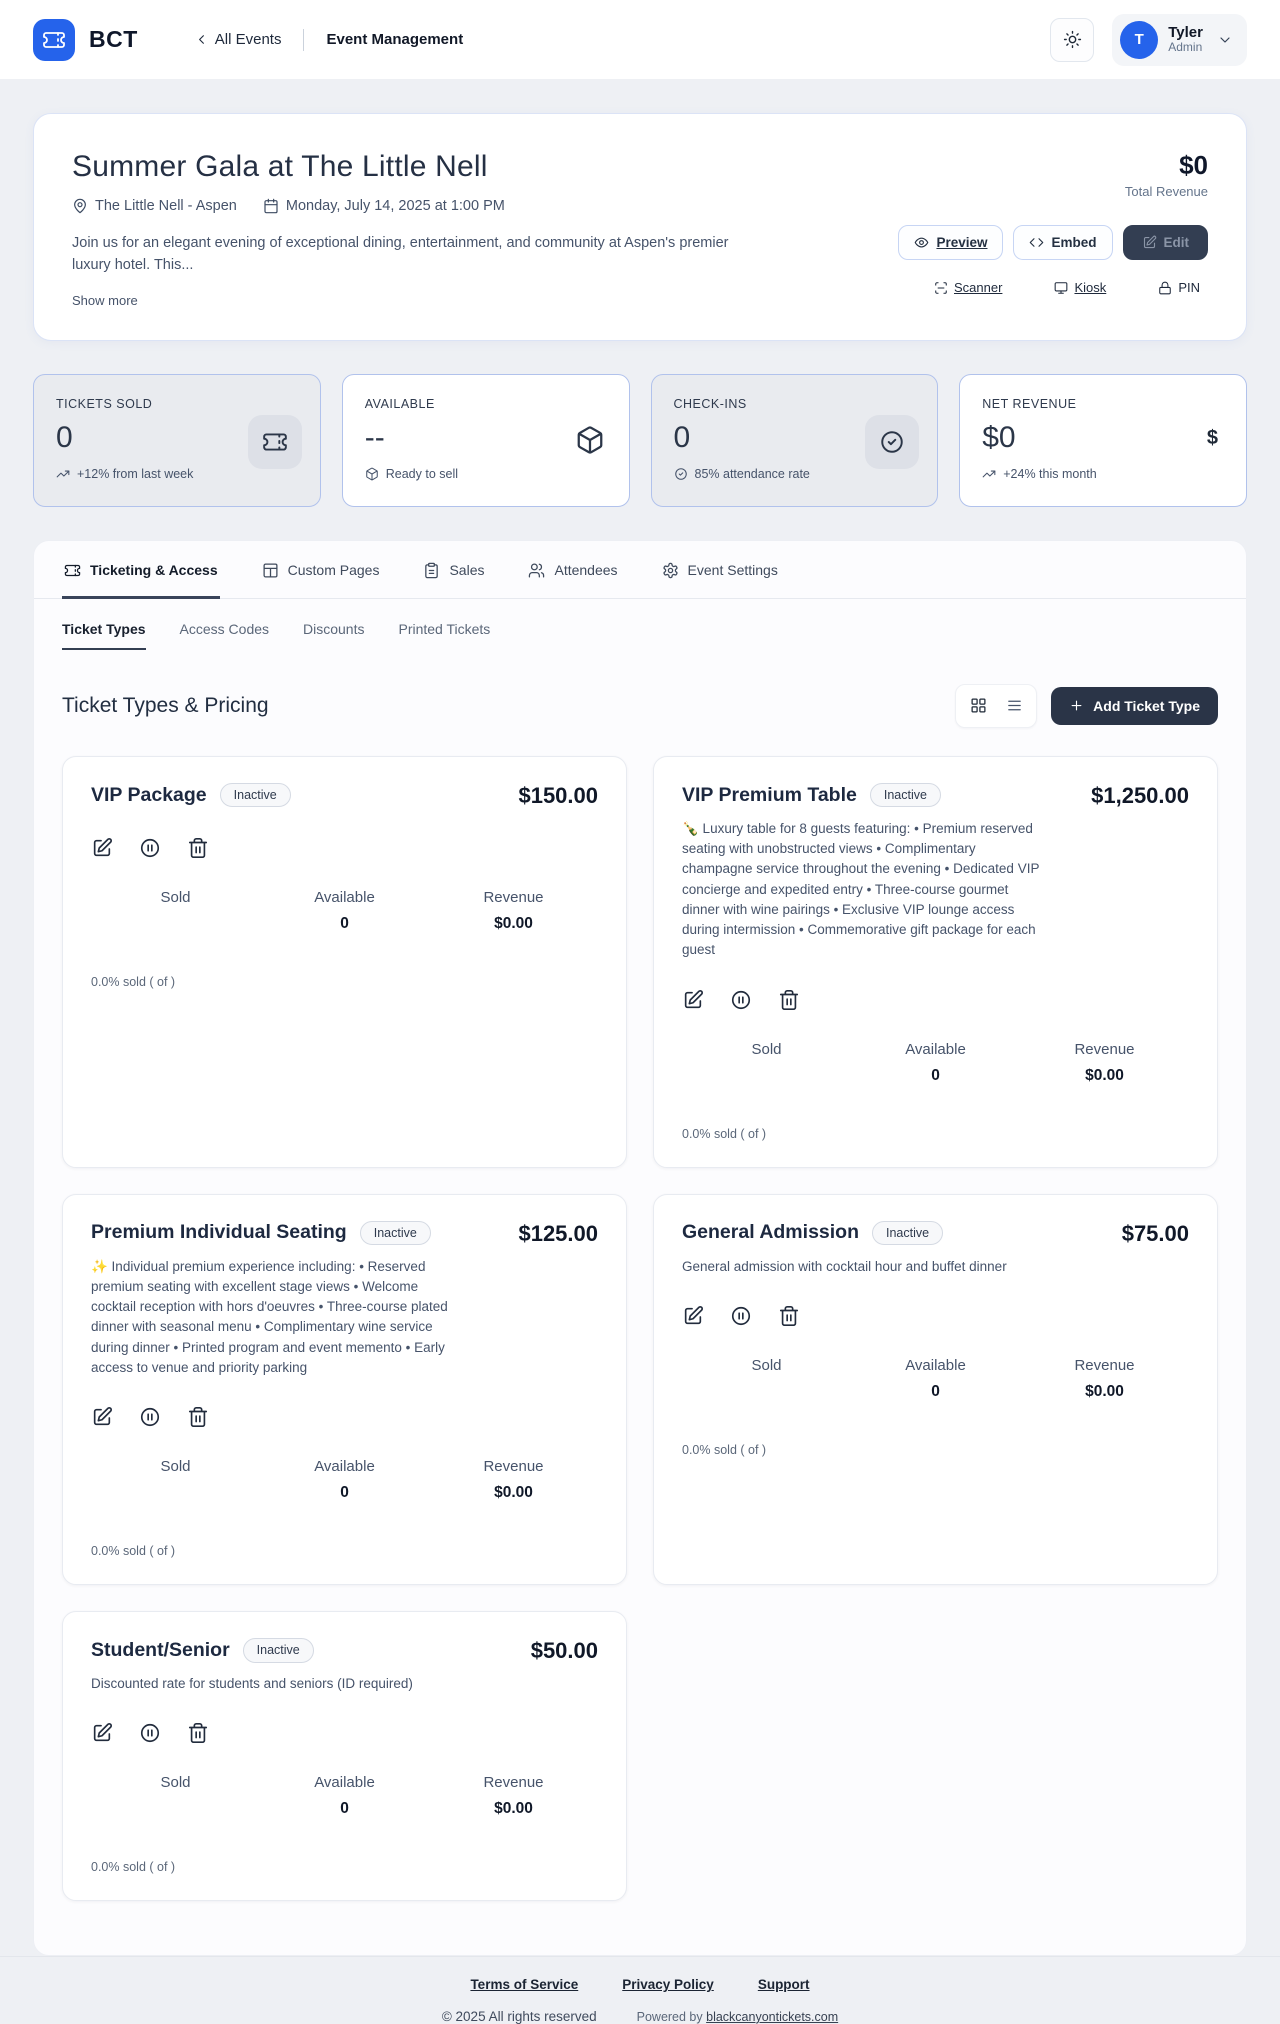 The width and height of the screenshot is (1280, 2024). I want to click on subtab-printed-tickets: Printed Tickets, so click(444, 628).